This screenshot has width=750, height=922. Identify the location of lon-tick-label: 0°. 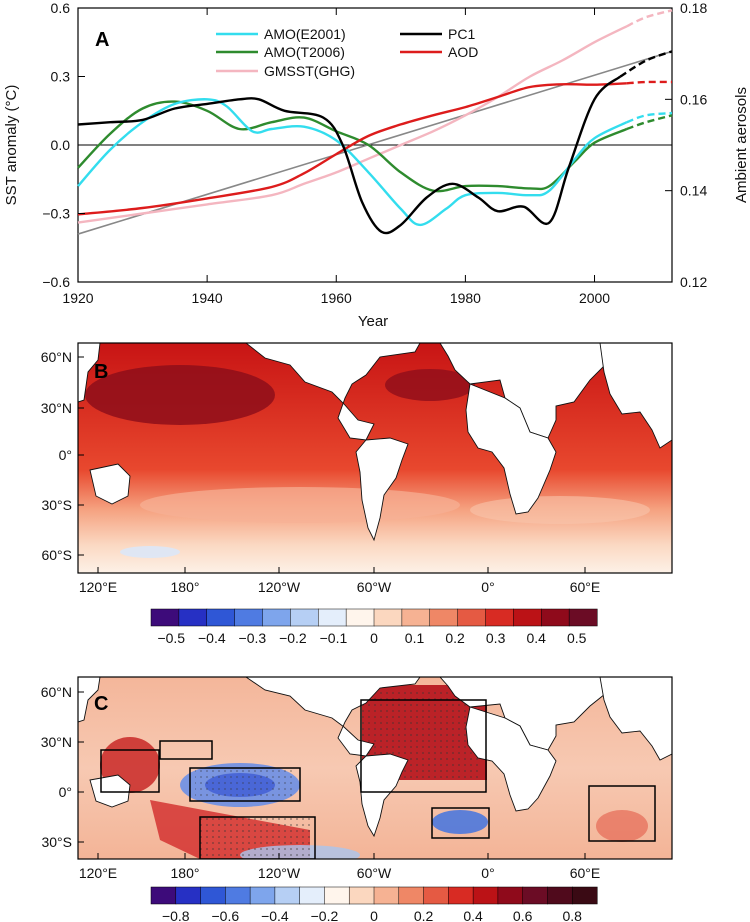
(487, 873).